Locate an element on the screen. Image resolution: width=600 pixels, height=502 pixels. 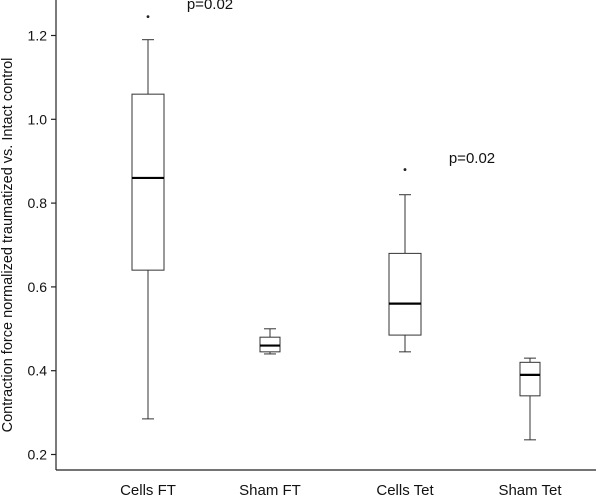
y-ticks: 0.2 0.4 0.6 0.8 1.0 1.2 is located at coordinates (42, 245).